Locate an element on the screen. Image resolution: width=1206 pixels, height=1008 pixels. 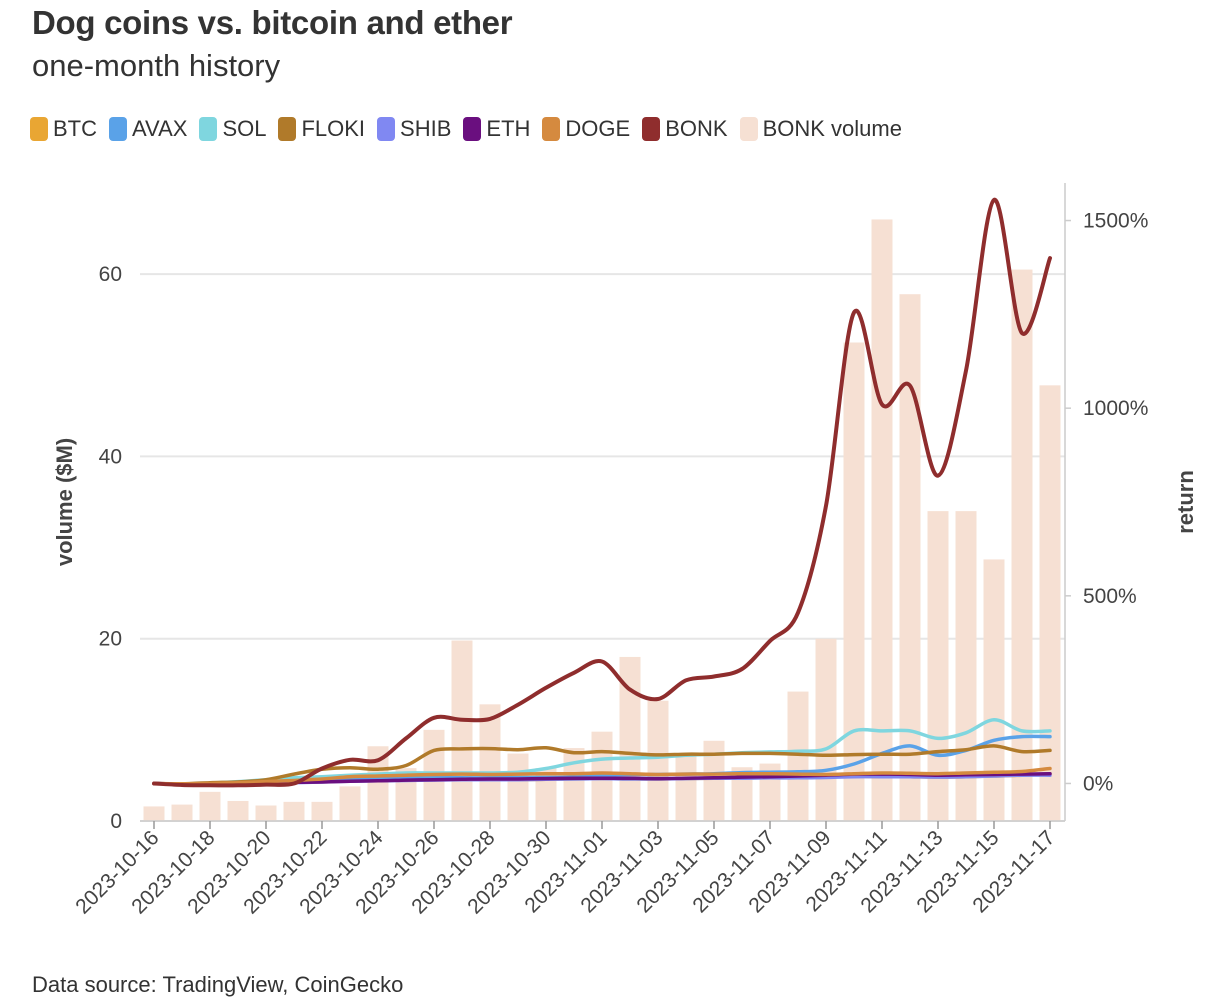
legend-item-floki: FLOKI is located at coordinates (321, 129).